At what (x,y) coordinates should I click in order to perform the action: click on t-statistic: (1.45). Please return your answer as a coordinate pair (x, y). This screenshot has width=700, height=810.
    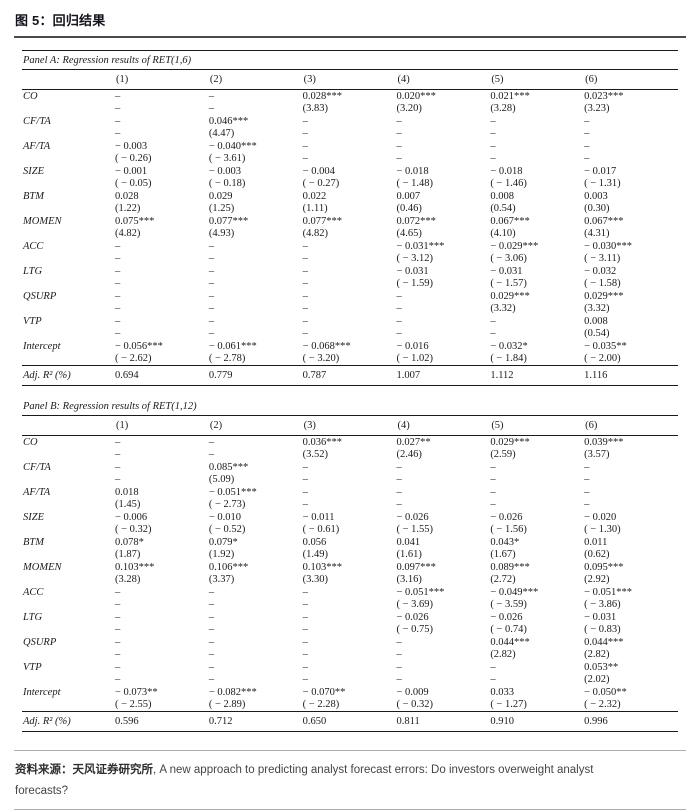
    Looking at the image, I should click on (128, 504).